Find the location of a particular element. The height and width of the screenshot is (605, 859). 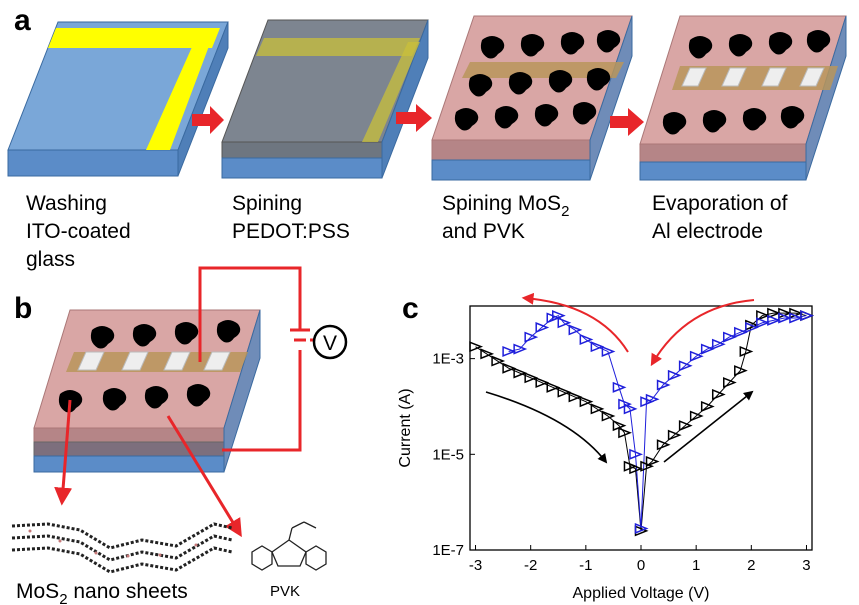

mos2-flakes-step4 is located at coordinates (746, 82).